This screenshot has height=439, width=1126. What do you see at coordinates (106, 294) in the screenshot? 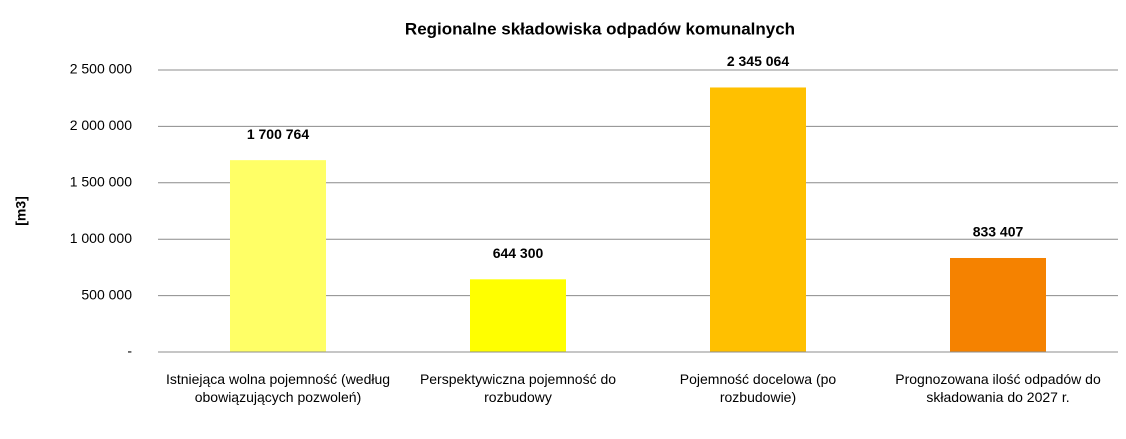
I see `y-tick-label: 500 000` at bounding box center [106, 294].